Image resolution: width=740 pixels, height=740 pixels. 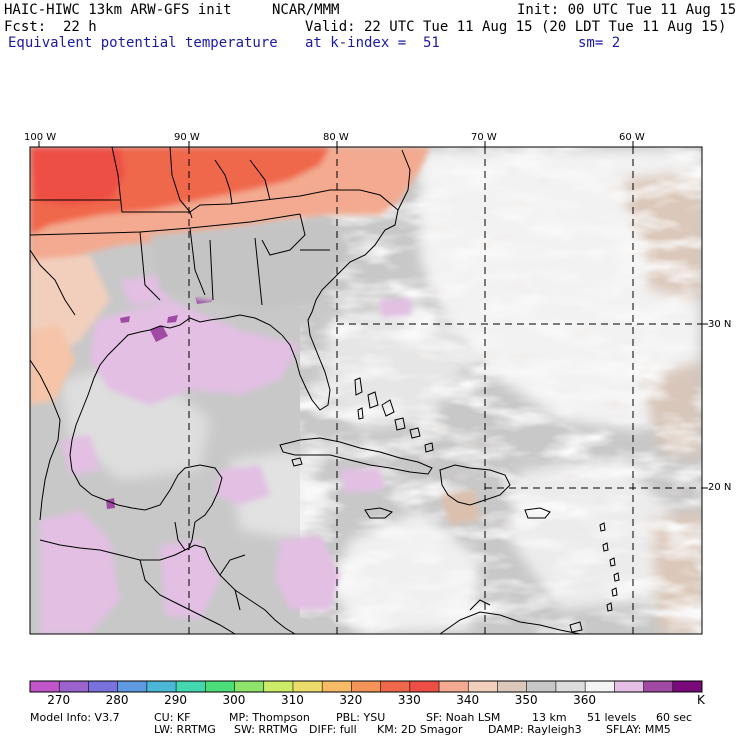 I want to click on footer-lw: LW: RRTMG, so click(x=185, y=729).